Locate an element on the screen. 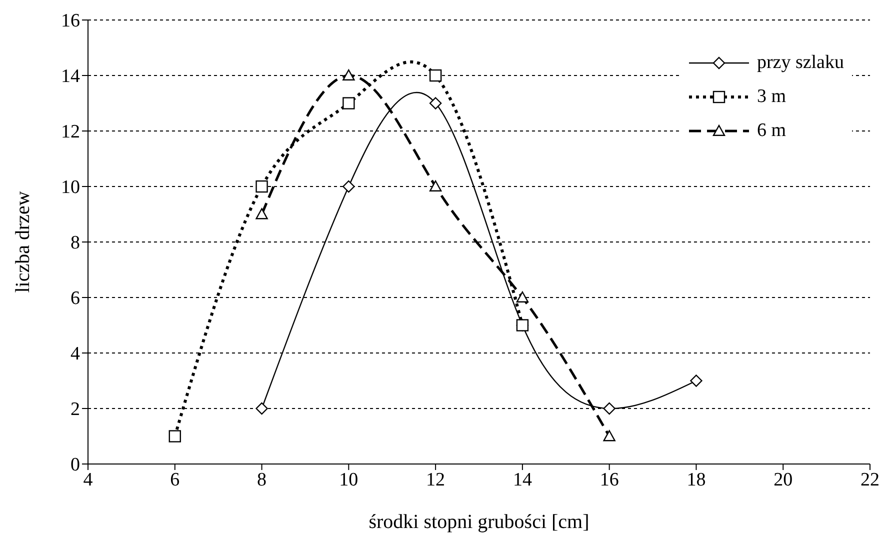 This screenshot has width=890, height=552. x-tick-label: 20 is located at coordinates (783, 479).